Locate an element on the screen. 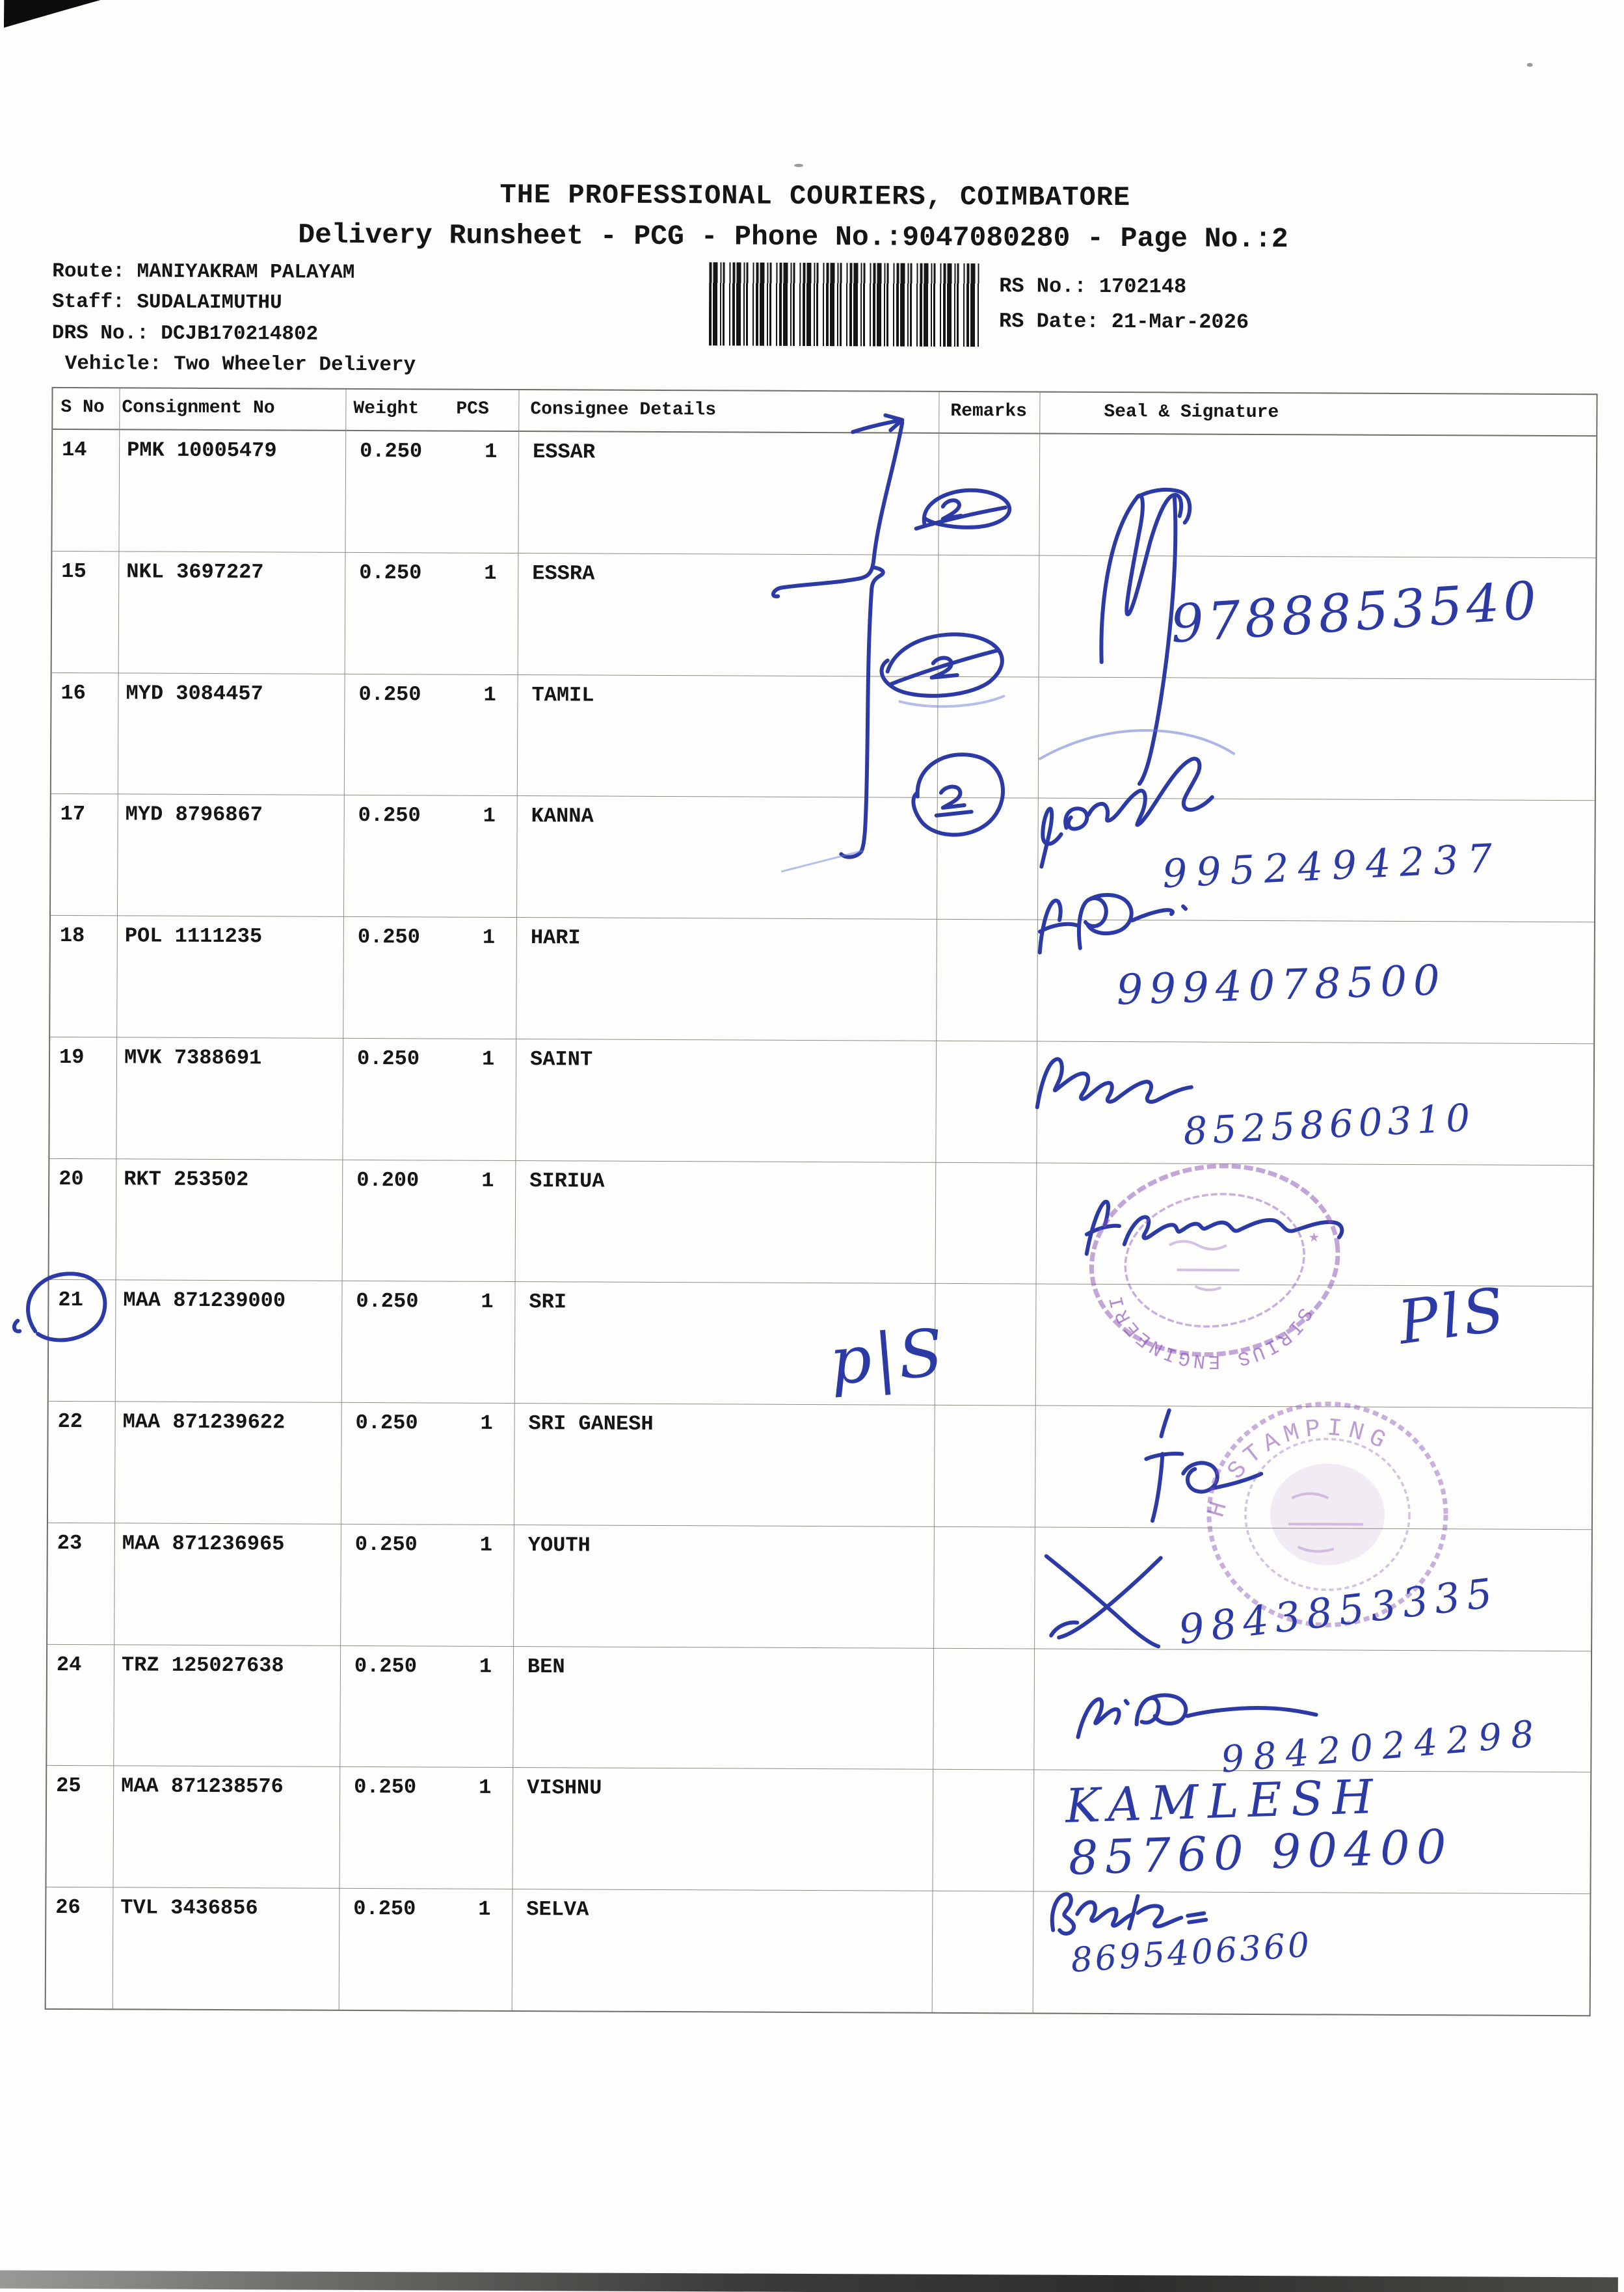 Image resolution: width=1624 pixels, height=2292 pixels. table-row: 18 POL 1111235 0.250 1 HARI is located at coordinates (822, 980).